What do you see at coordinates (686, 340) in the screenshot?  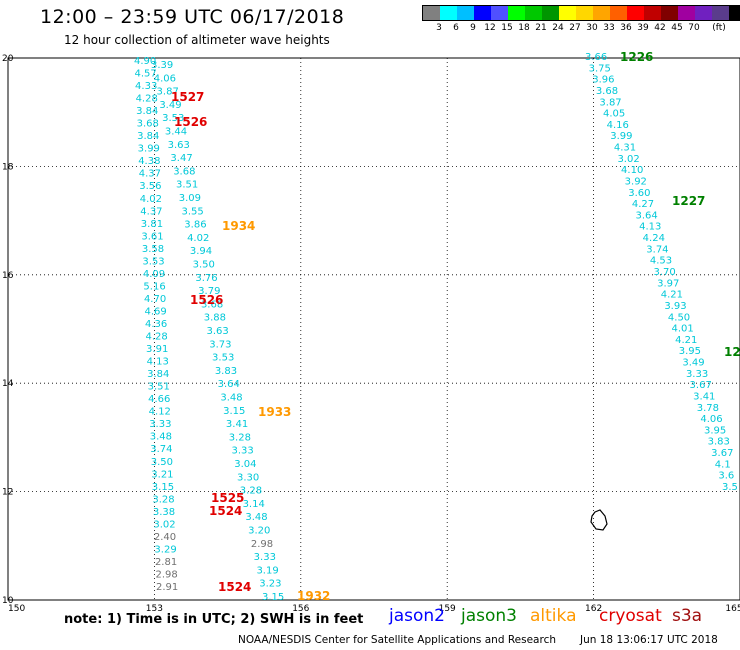 I see `wave-height-value: 4.21` at bounding box center [686, 340].